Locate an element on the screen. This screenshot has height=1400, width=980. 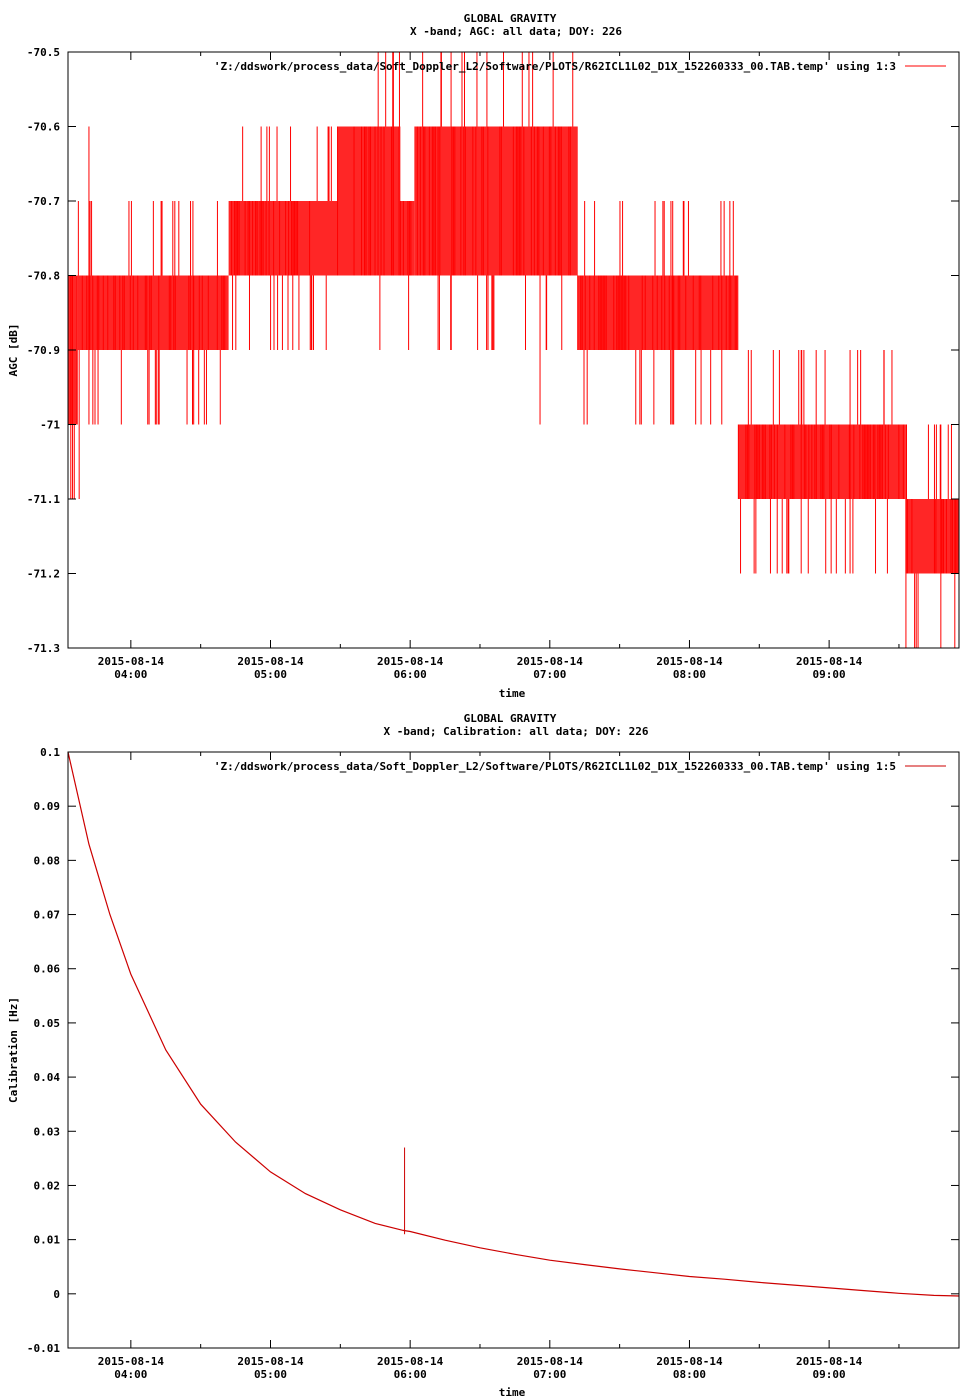
y-tick-label: 0.06 is located at coordinates (47, 969).